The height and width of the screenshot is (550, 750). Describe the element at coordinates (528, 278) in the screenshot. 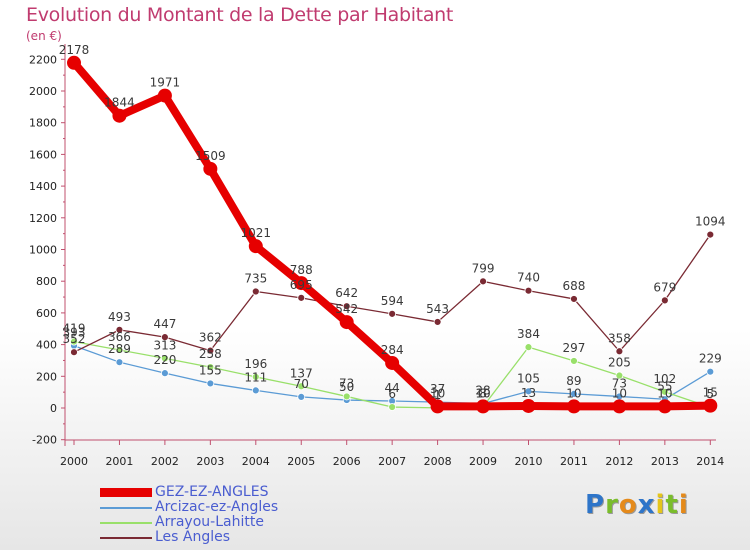

I see `data-label: 740` at that location.